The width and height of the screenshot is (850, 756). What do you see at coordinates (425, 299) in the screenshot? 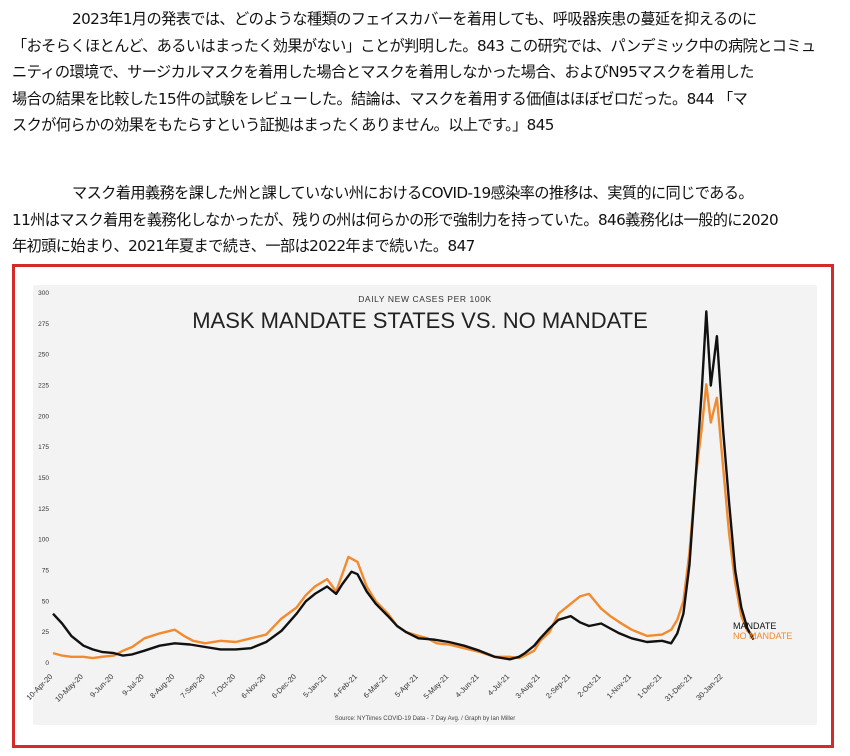
I see `chart-subtitle: DAILY NEW CASES PER 100K` at bounding box center [425, 299].